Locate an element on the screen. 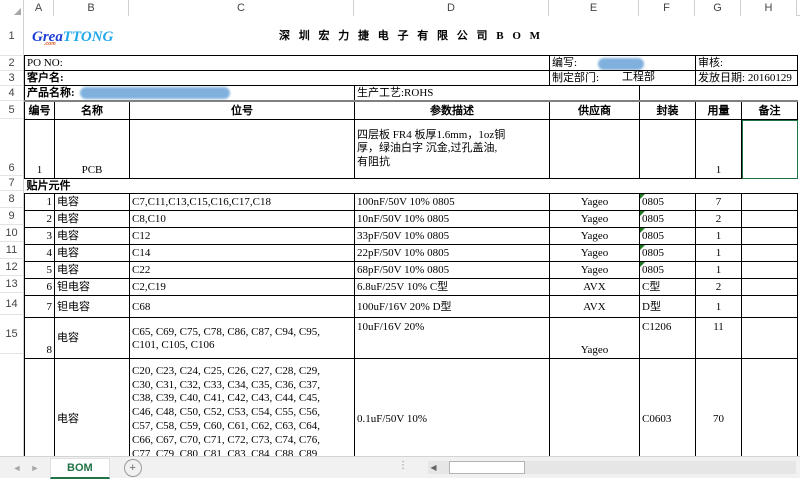  row-header-14: 14 is located at coordinates (12, 304).